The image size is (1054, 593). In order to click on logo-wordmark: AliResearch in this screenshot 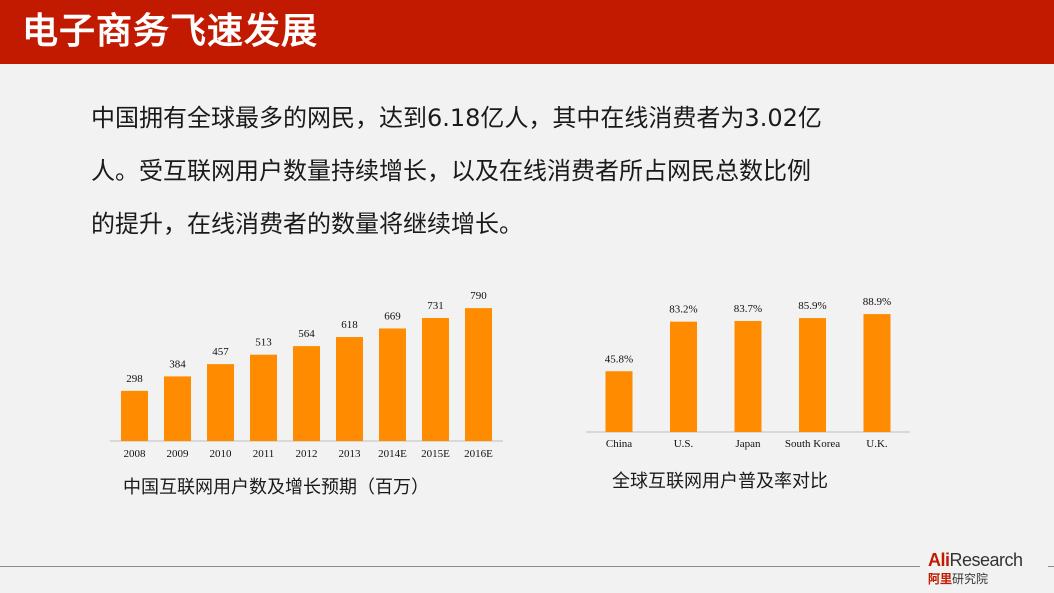, I will do `click(975, 560)`.